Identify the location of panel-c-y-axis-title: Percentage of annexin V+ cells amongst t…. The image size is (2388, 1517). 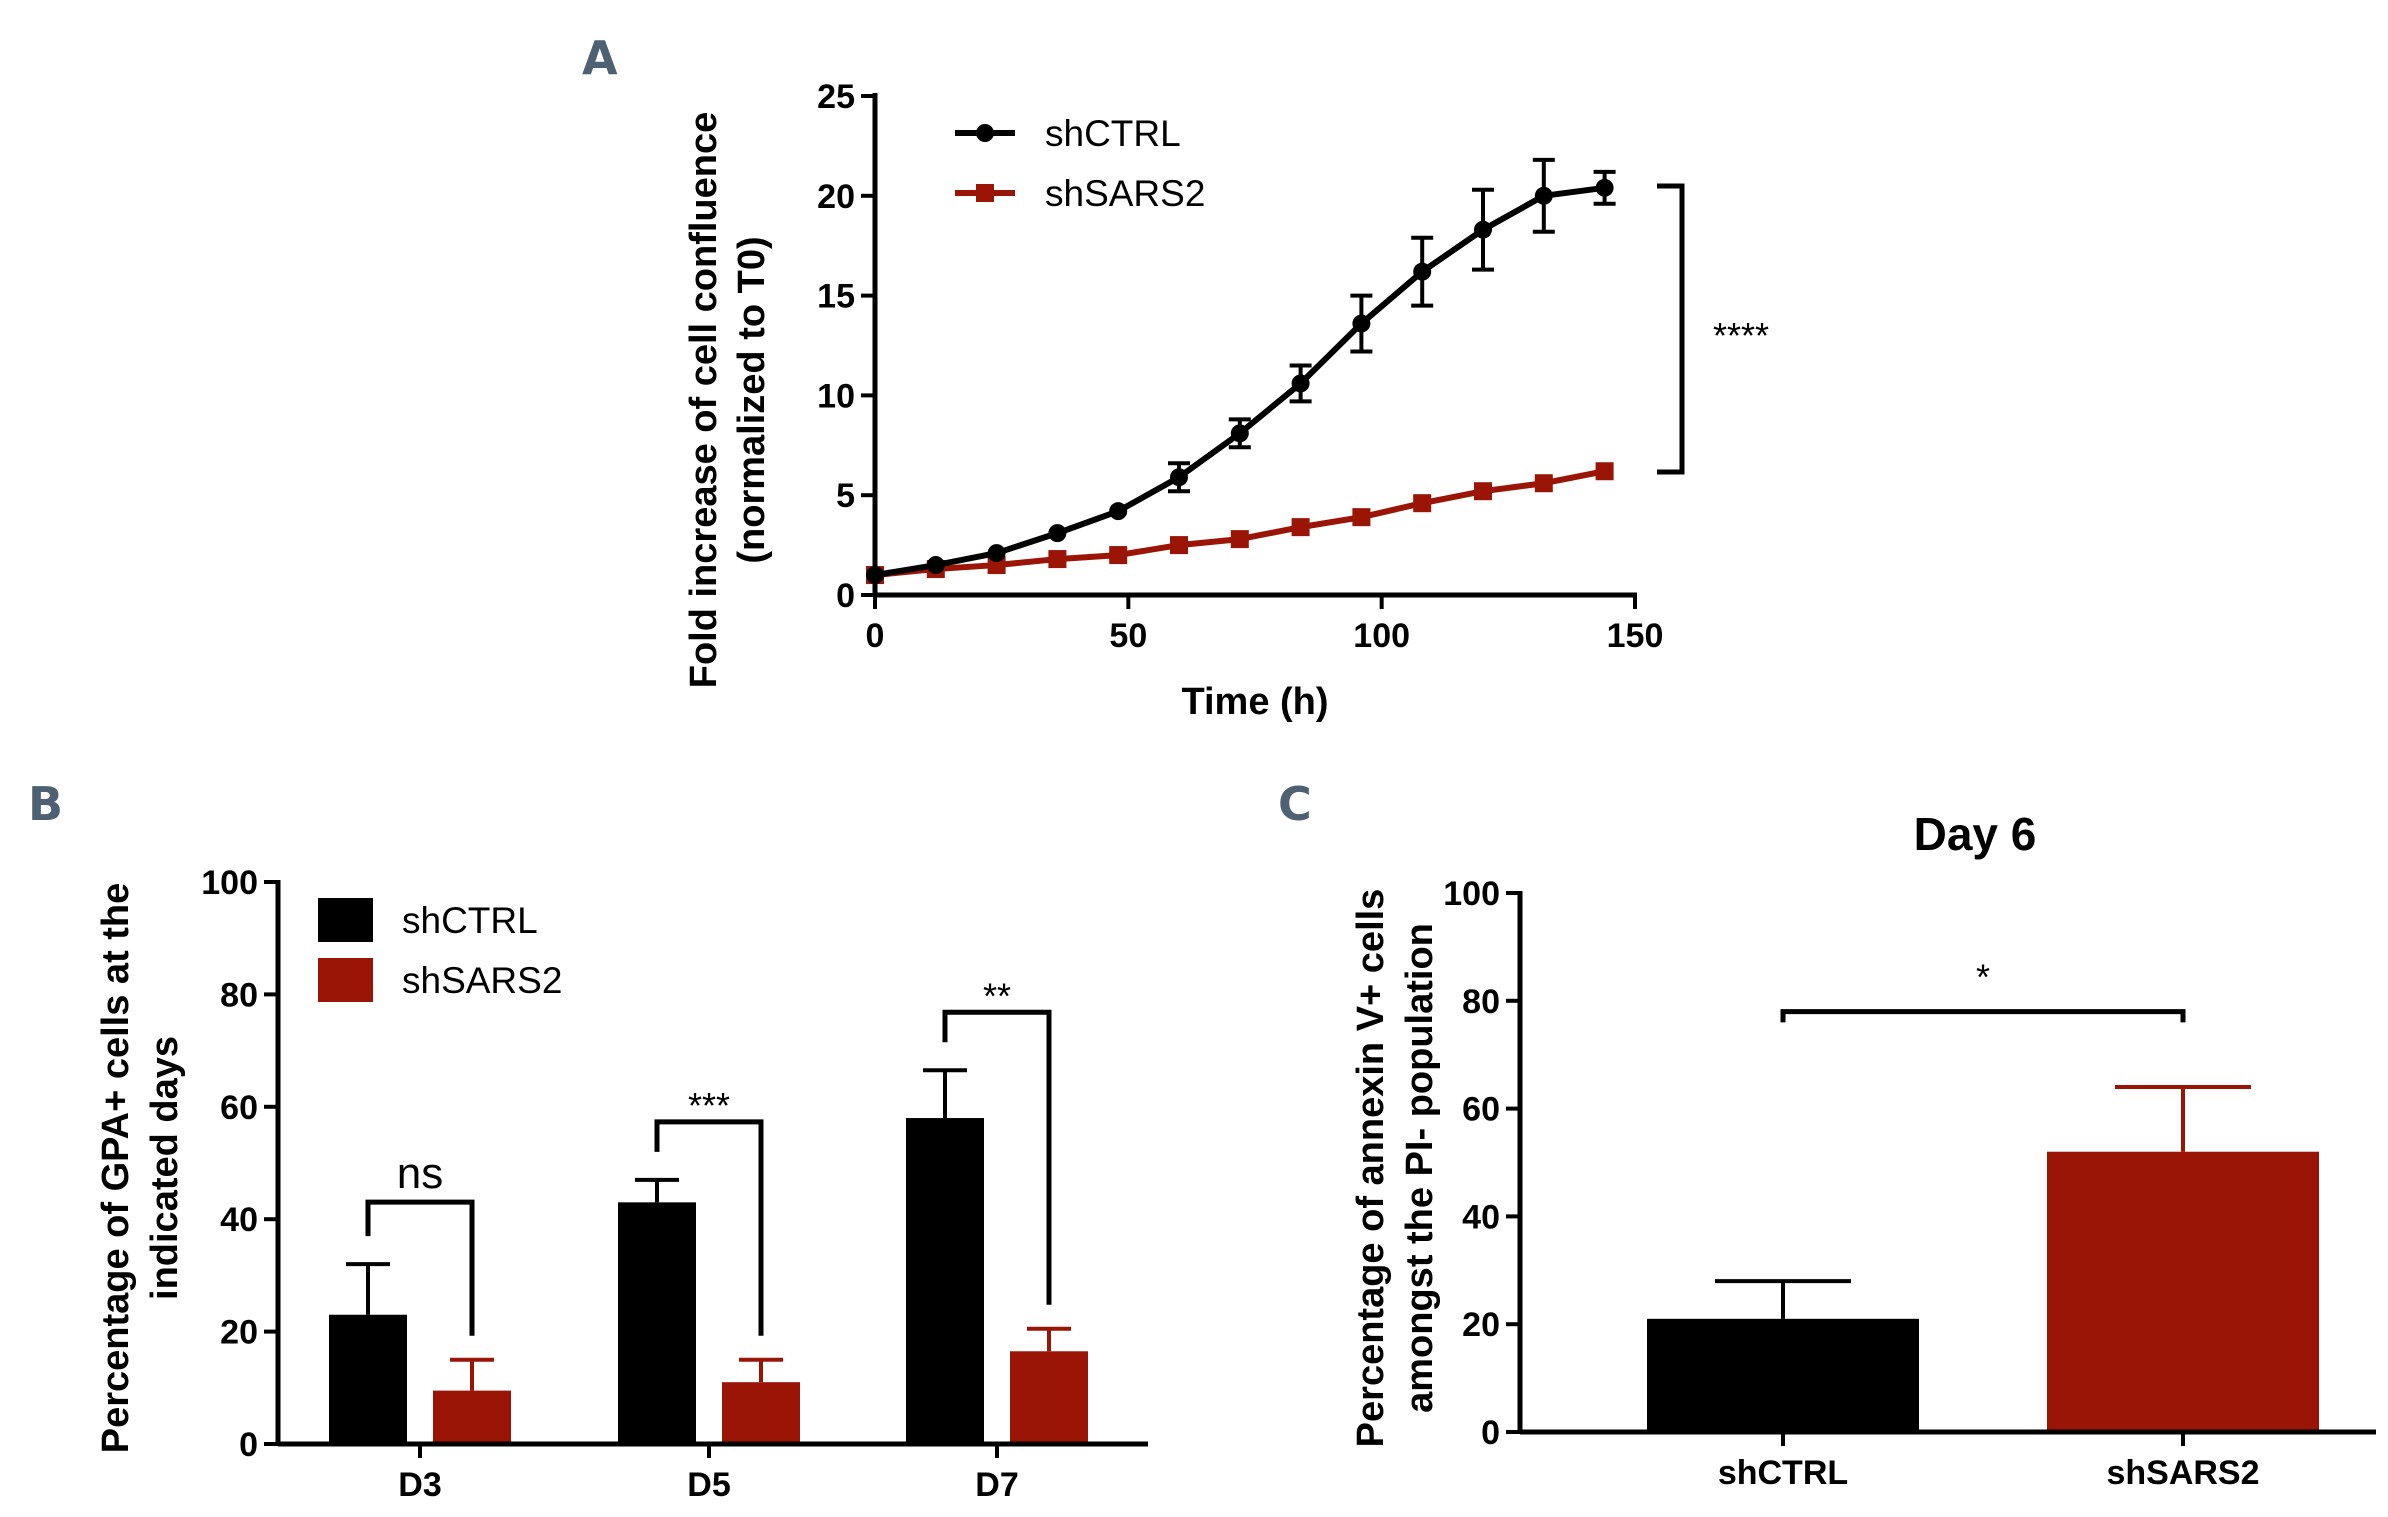
(1395, 1168).